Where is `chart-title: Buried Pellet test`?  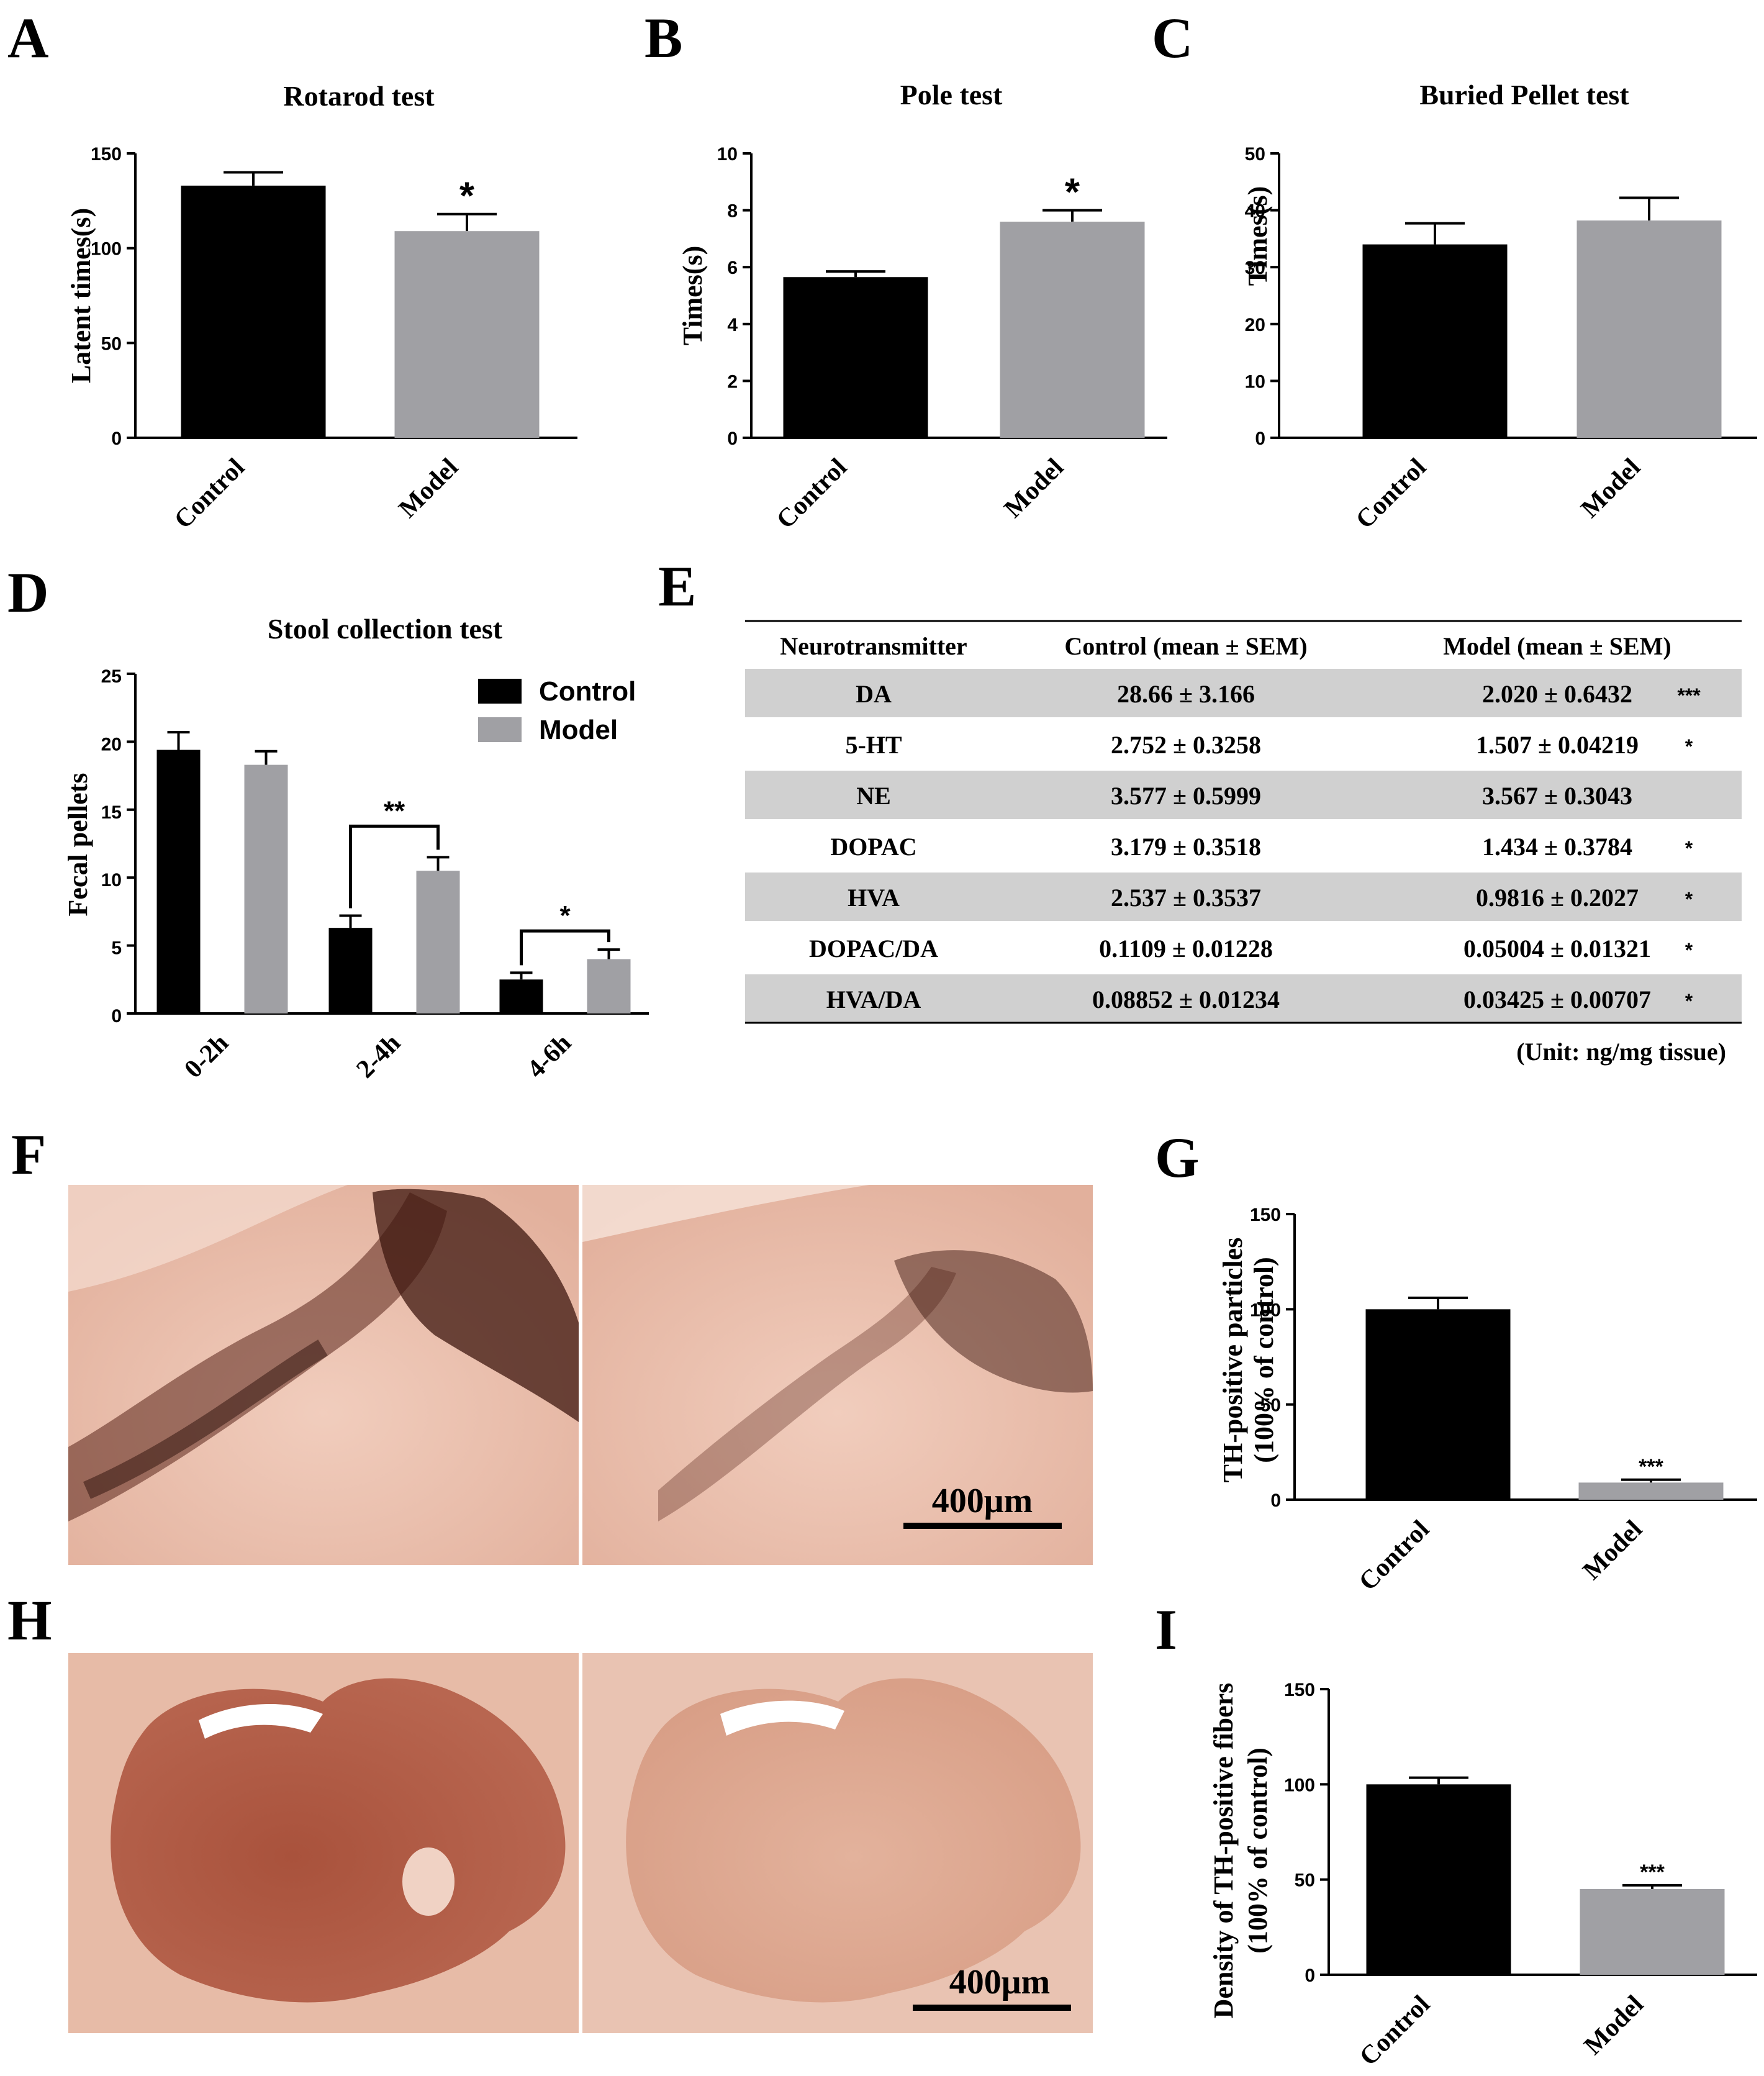 chart-title: Buried Pellet test is located at coordinates (1524, 95).